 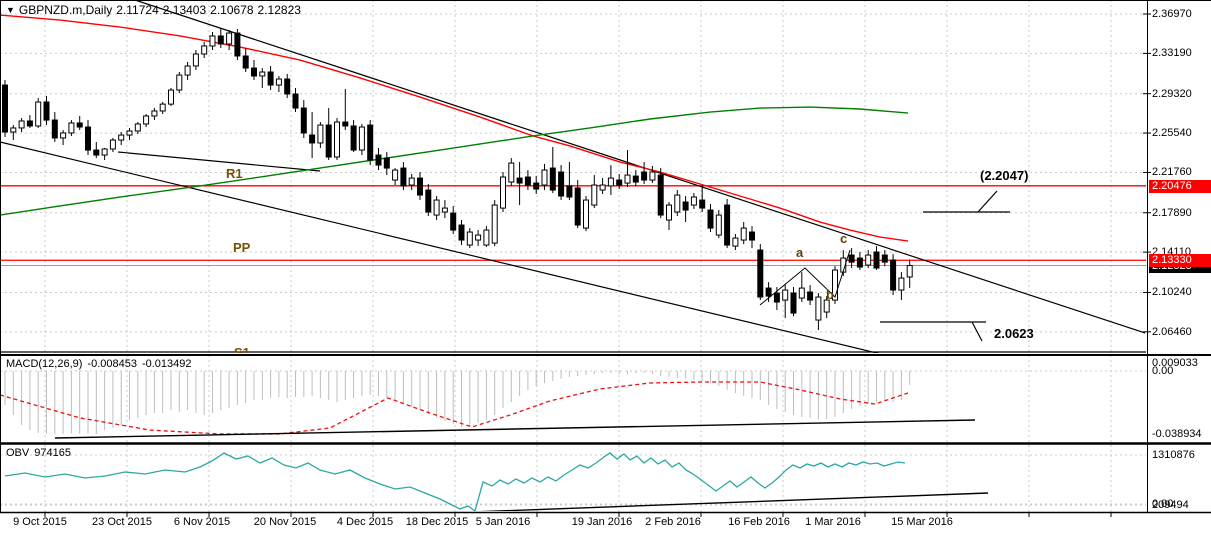 What do you see at coordinates (184, 10) in the screenshot?
I see `high-value: 2.13403` at bounding box center [184, 10].